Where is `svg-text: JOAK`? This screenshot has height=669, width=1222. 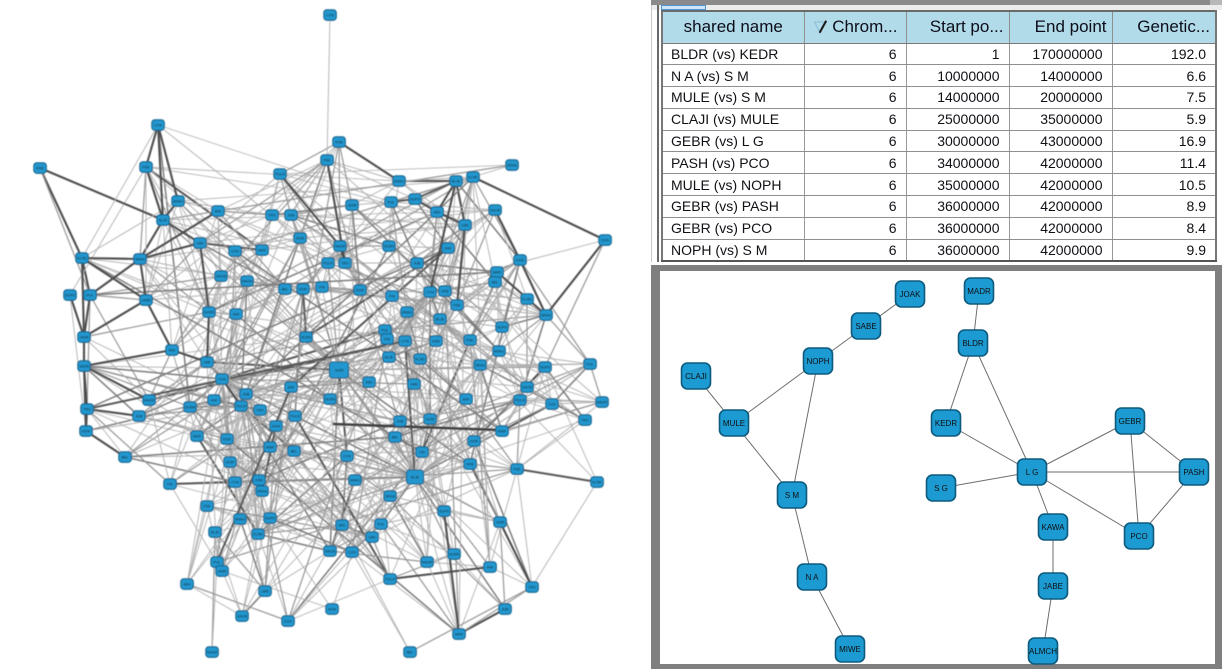 svg-text: JOAK is located at coordinates (911, 294).